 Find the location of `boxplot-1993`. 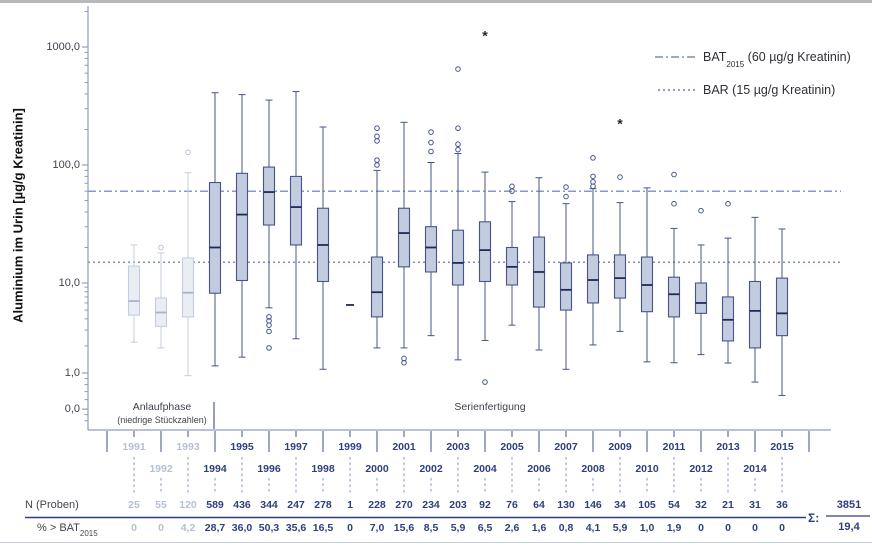

boxplot-1993 is located at coordinates (188, 263).